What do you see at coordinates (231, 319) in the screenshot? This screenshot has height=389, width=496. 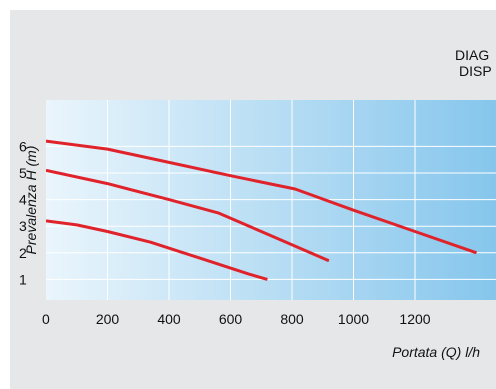 I see `x-tick-label: 600` at bounding box center [231, 319].